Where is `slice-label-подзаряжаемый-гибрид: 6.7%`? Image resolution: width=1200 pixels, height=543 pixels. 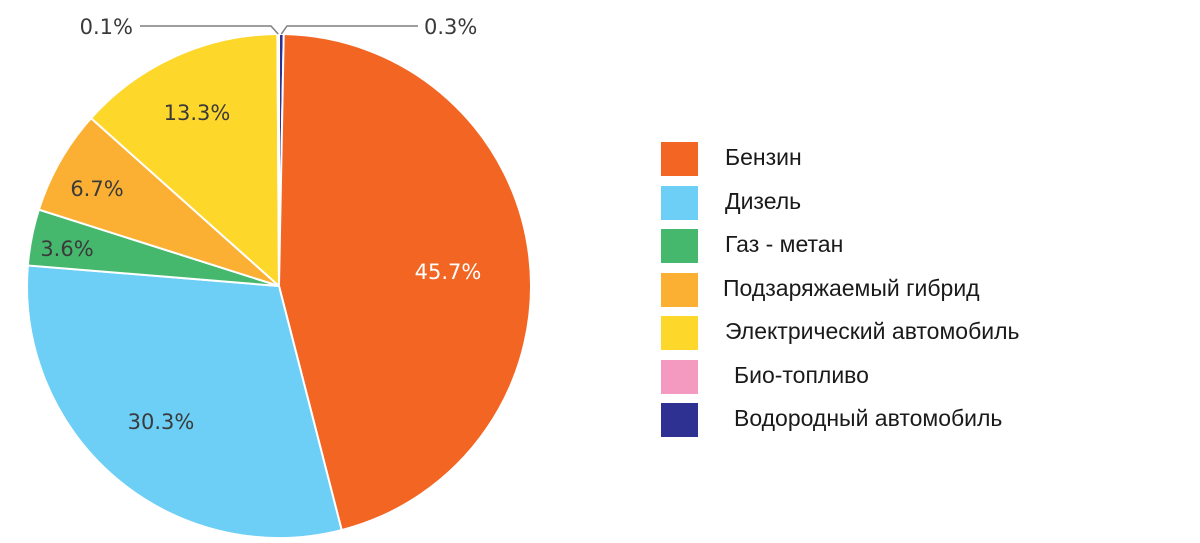 slice-label-подзаряжаемый-гибрид: 6.7% is located at coordinates (96, 189).